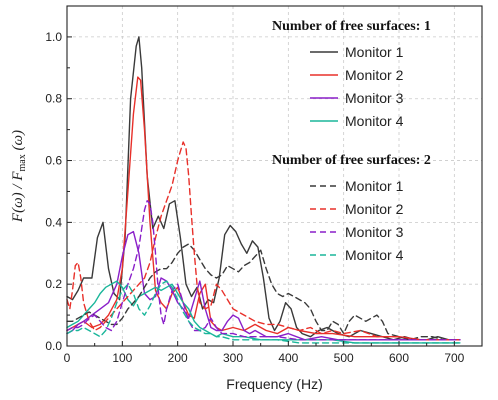 The height and width of the screenshot is (400, 498). What do you see at coordinates (454, 358) in the screenshot?
I see `x-tick-label: 700` at bounding box center [454, 358].